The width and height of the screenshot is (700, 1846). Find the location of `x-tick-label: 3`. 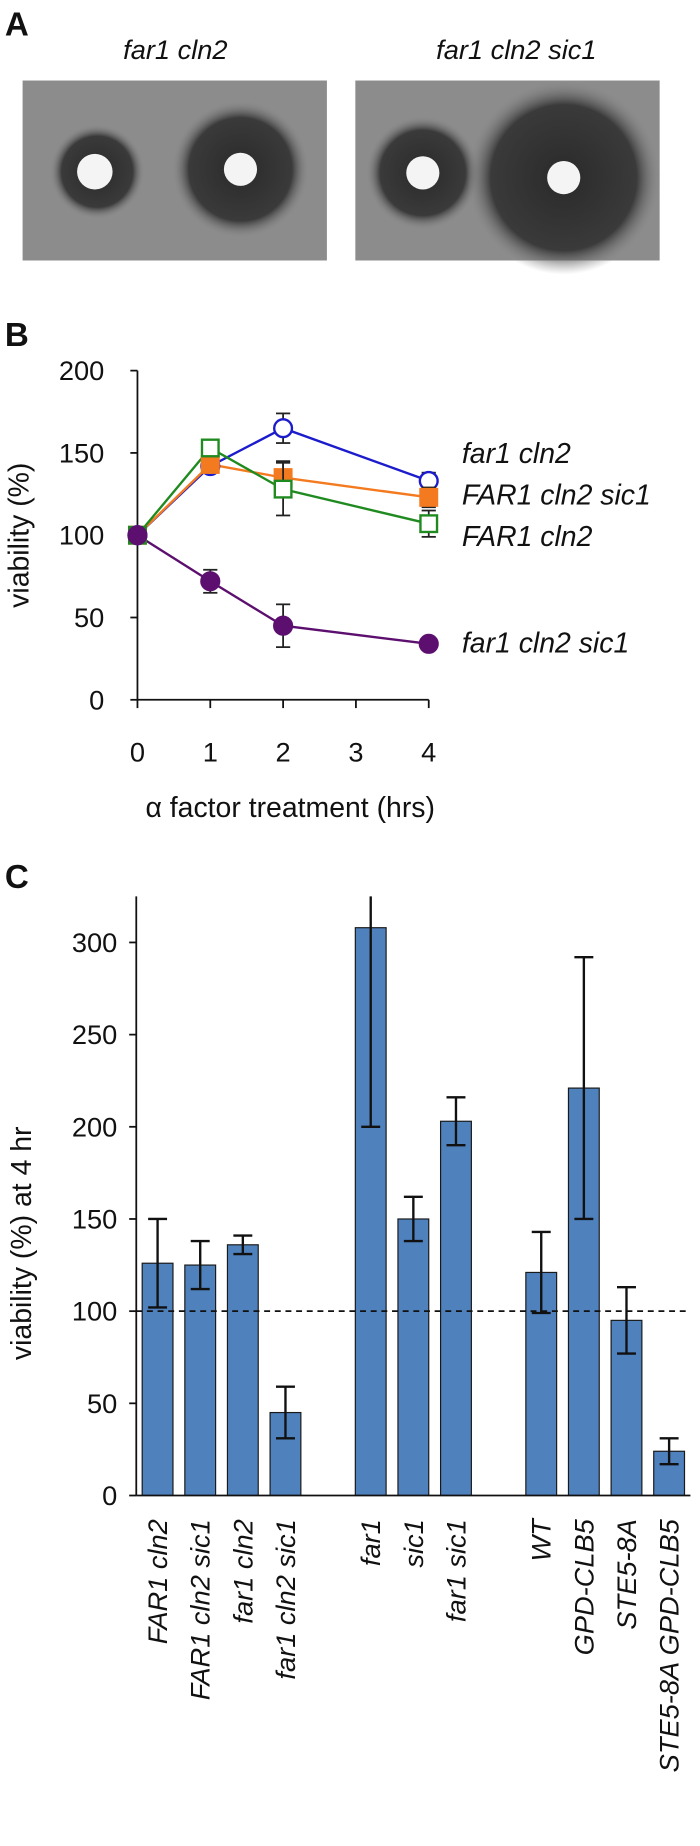

x-tick-label: 3 is located at coordinates (355, 751).